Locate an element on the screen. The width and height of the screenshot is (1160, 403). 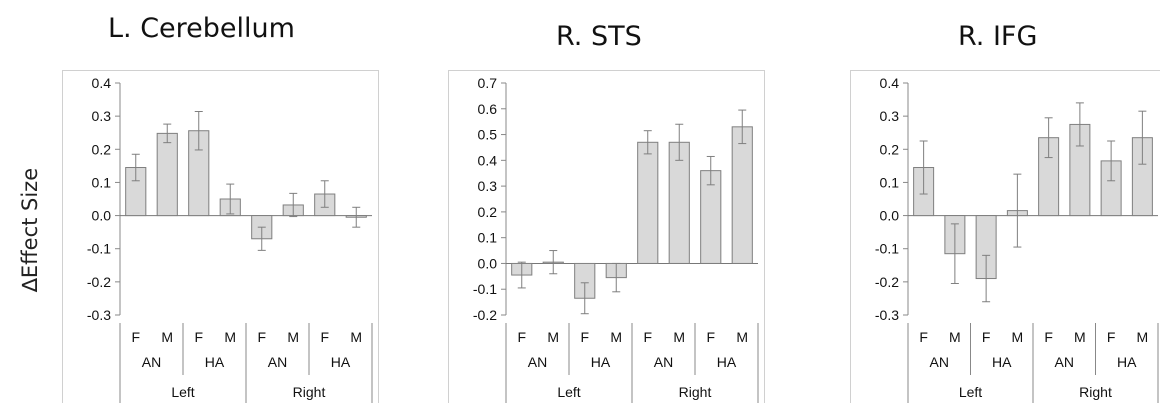
chart-title-ifg: R. IFG is located at coordinates (998, 36).